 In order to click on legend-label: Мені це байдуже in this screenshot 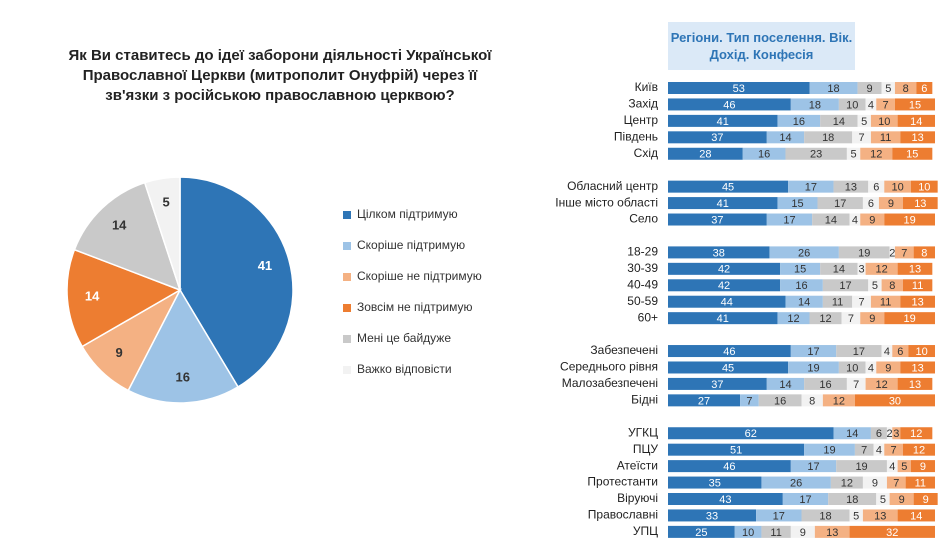, I will do `click(404, 338)`.